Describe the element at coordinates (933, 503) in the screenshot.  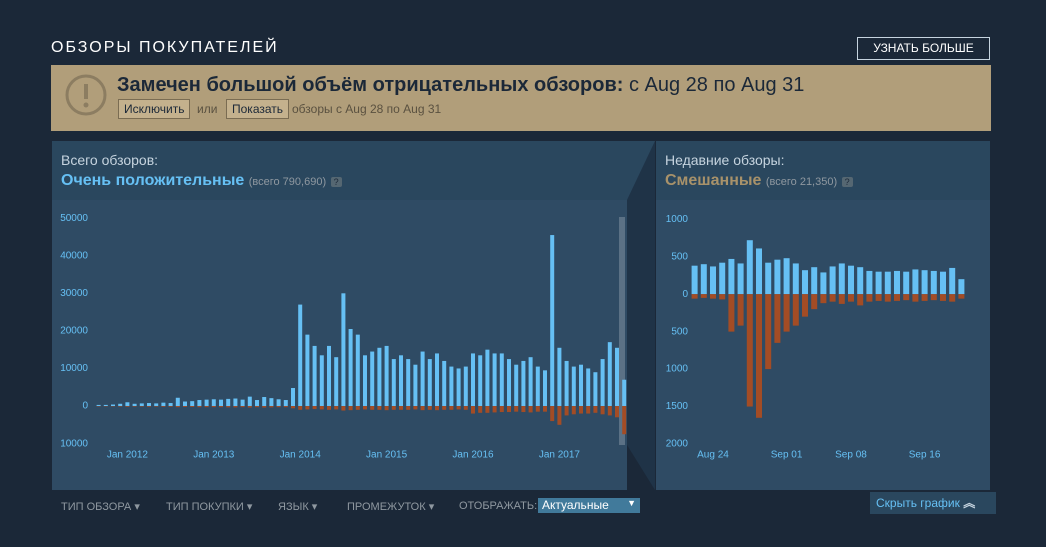
I see `hide-graph-button: Скрыть график ︽` at that location.